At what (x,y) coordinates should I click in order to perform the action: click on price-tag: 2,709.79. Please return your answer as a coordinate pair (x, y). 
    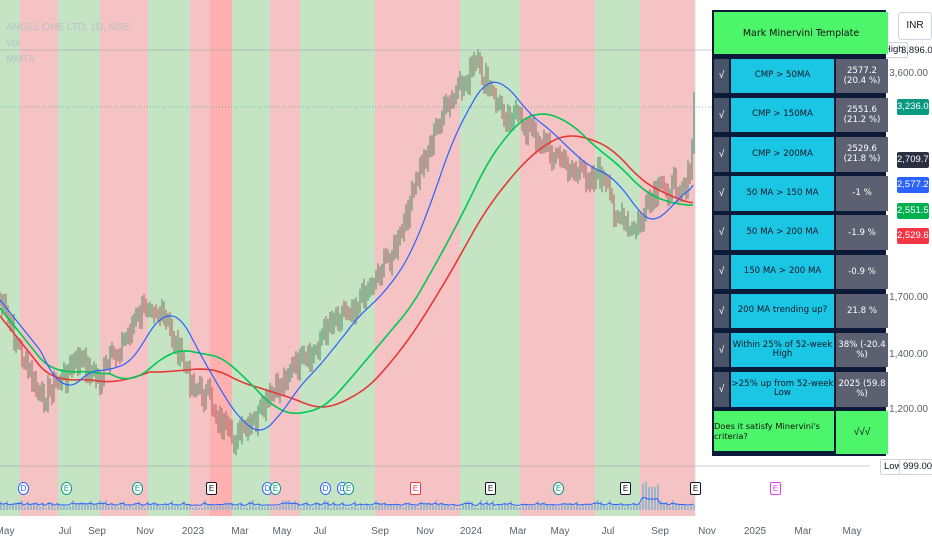
    Looking at the image, I should click on (914, 160).